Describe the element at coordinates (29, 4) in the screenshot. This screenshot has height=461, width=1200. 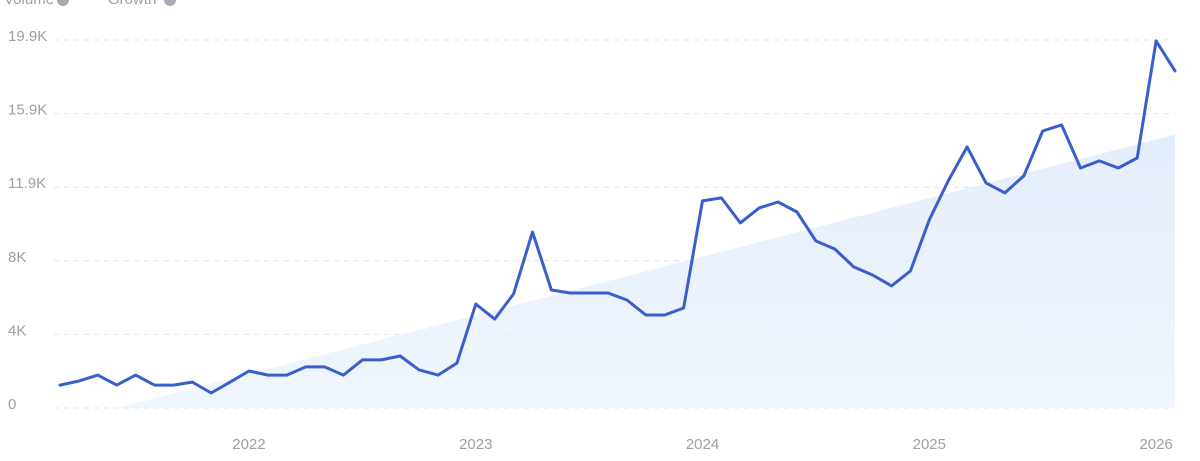
I see `legend-label: Volume` at that location.